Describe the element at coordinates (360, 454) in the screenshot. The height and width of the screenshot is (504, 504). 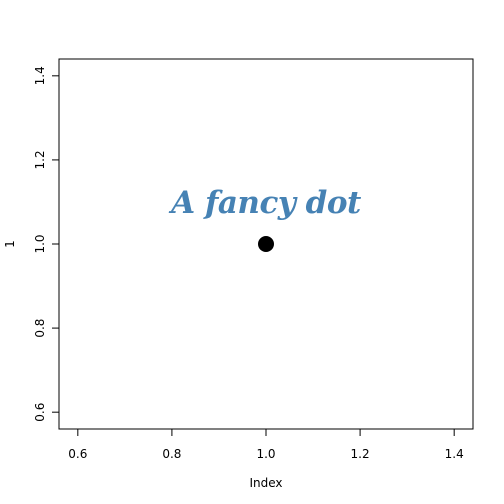
I see `x-tick-label: 1.2` at that location.